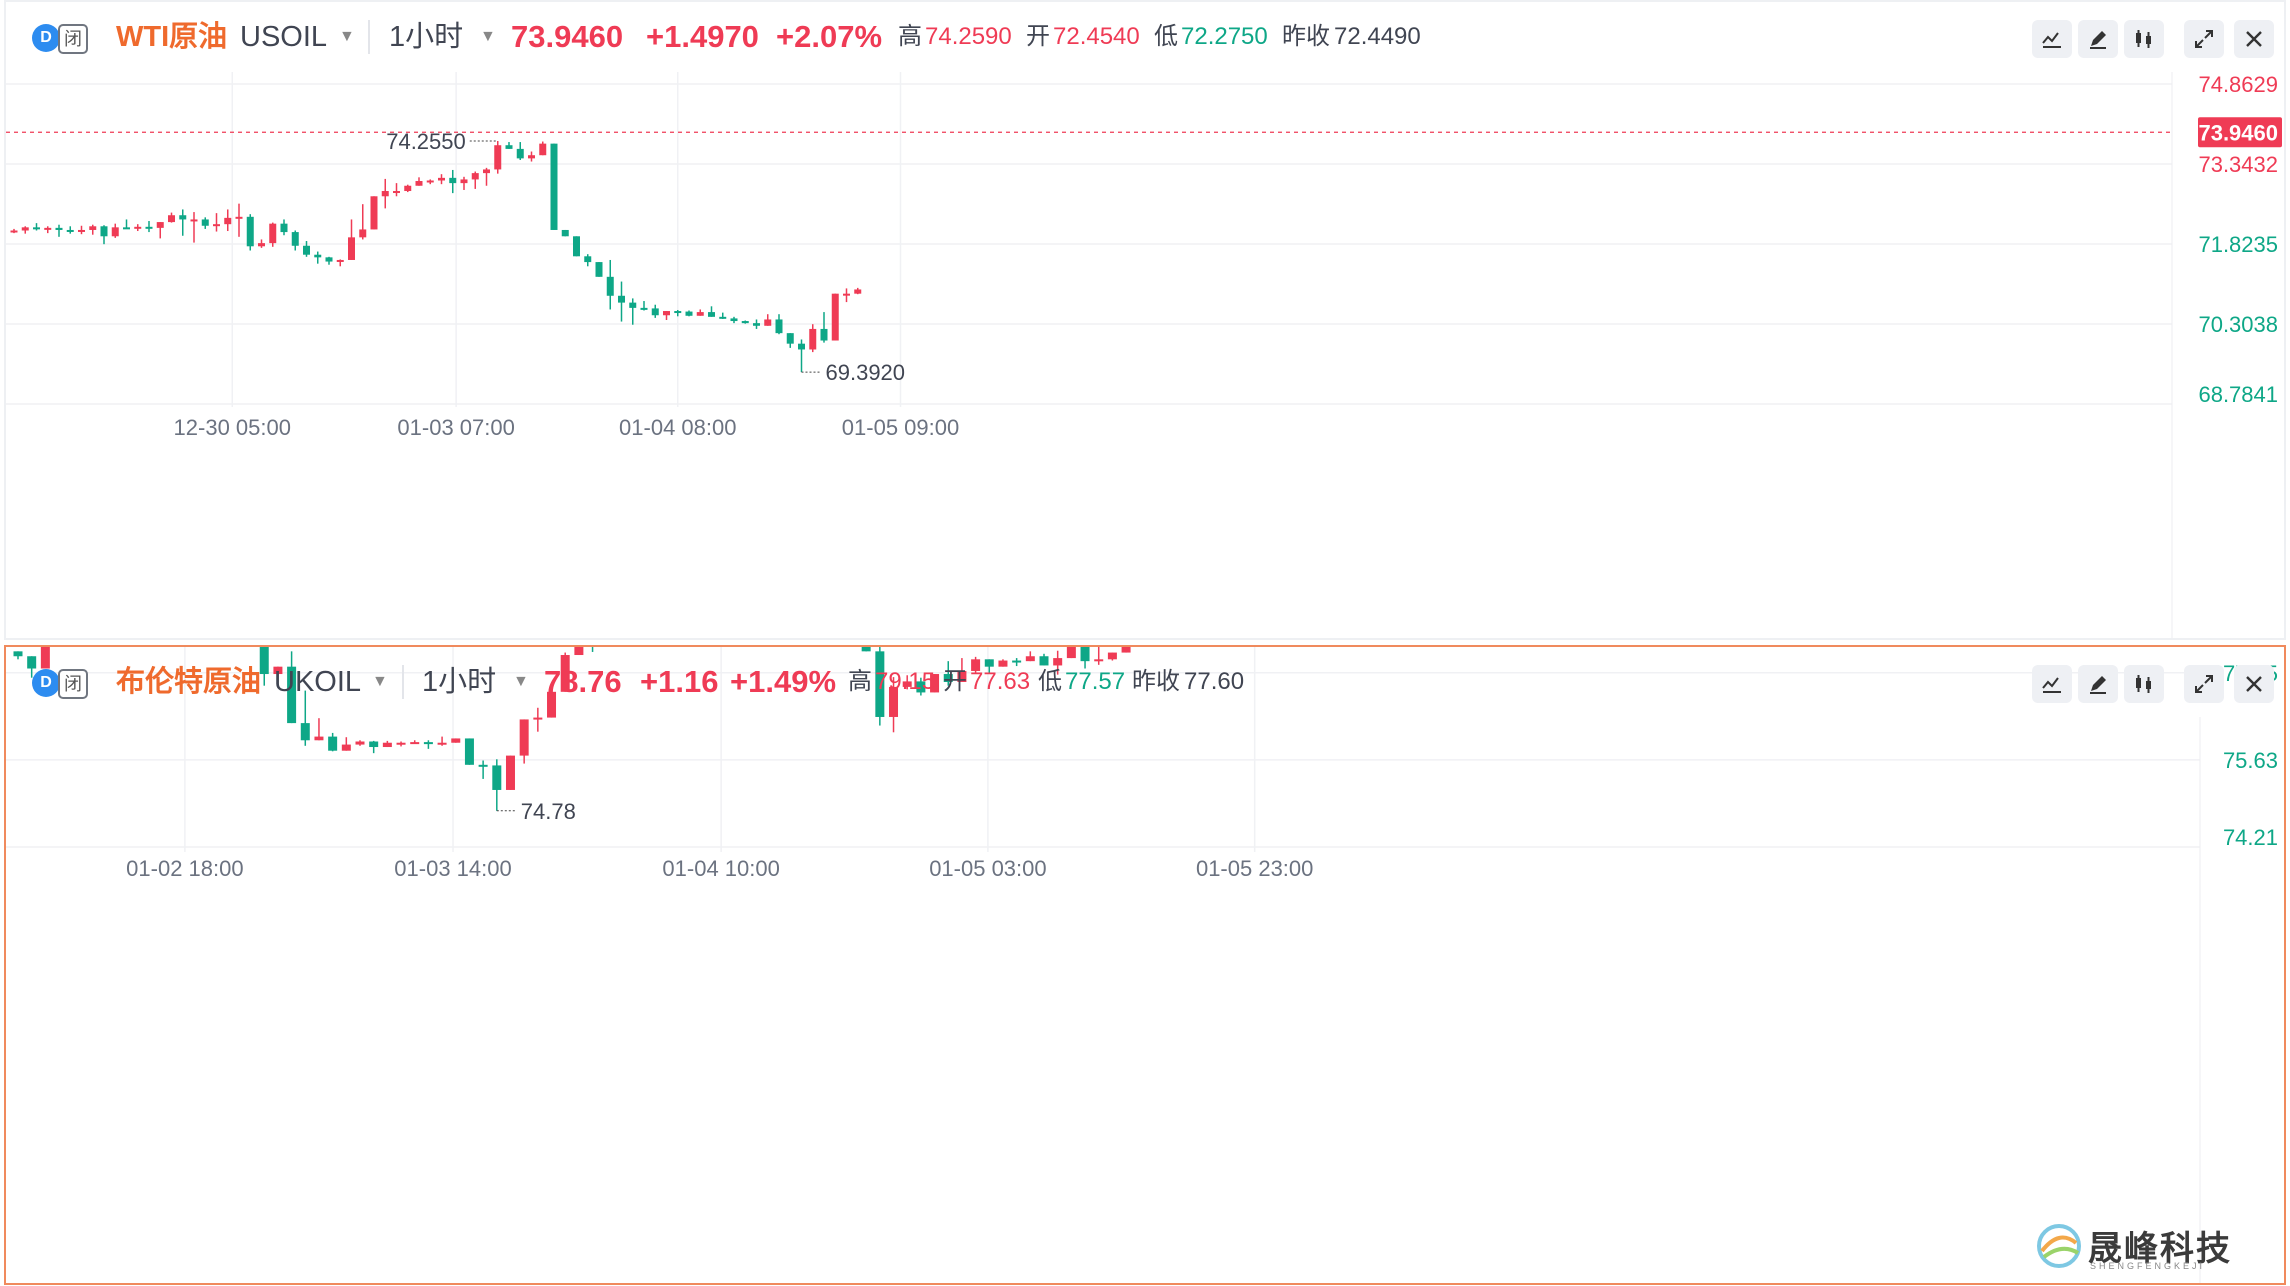 The width and height of the screenshot is (2290, 1286). I want to click on pen-button, so click(2098, 684).